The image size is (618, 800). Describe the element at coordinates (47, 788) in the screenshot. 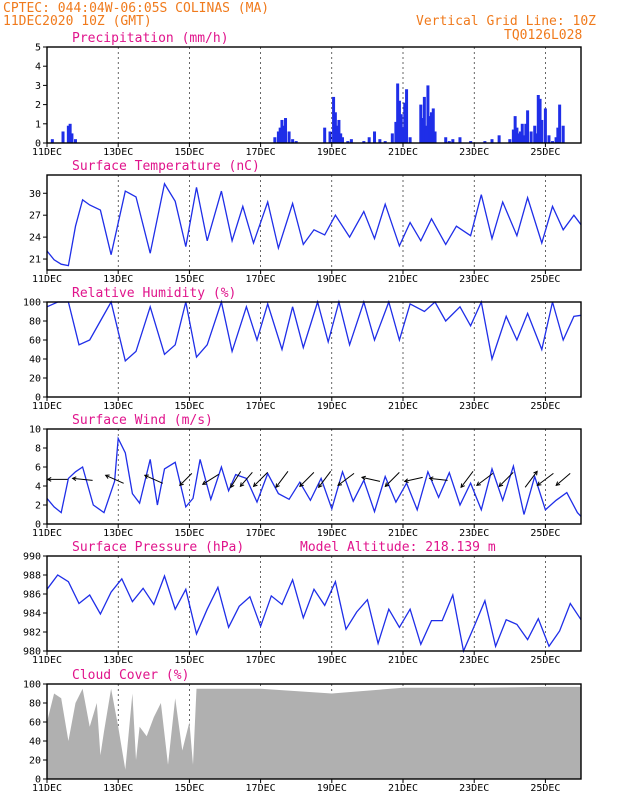

I see `cloud-xtick-label: 11DEC` at that location.